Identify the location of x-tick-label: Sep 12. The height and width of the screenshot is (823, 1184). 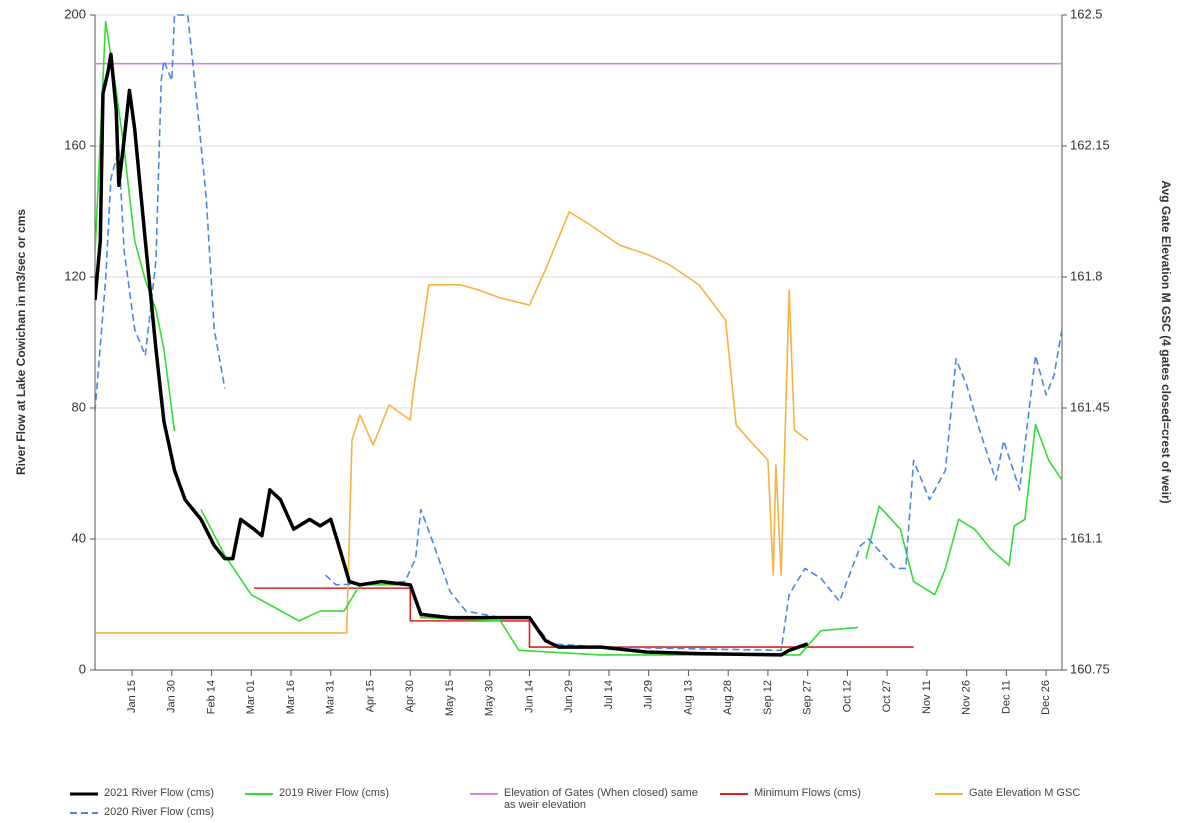
(768, 697).